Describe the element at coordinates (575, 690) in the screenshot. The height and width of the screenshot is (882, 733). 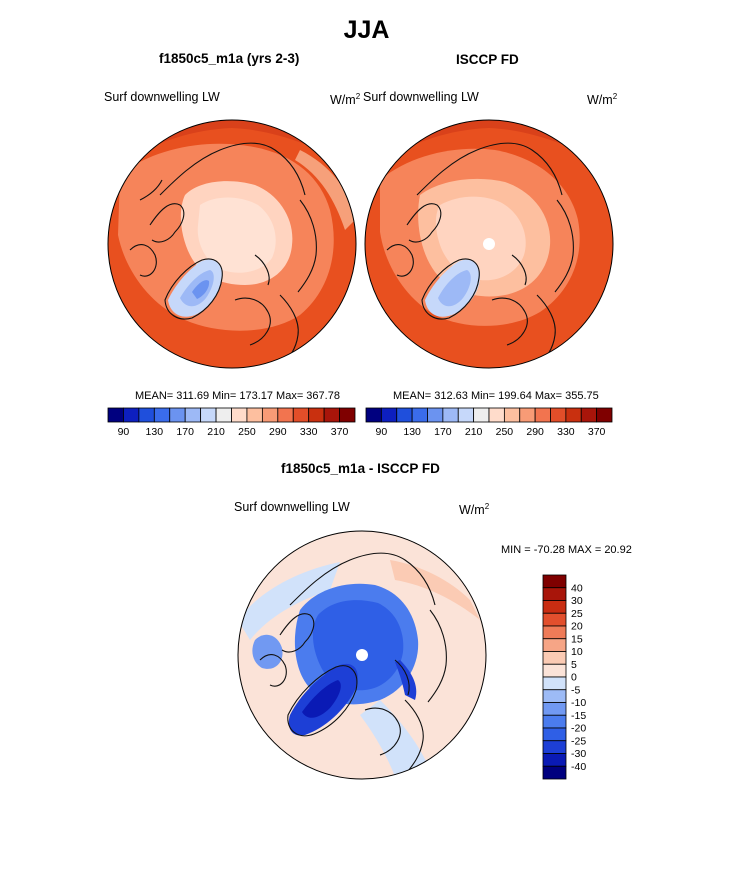
I see `colorbar-tick-label: -5` at that location.